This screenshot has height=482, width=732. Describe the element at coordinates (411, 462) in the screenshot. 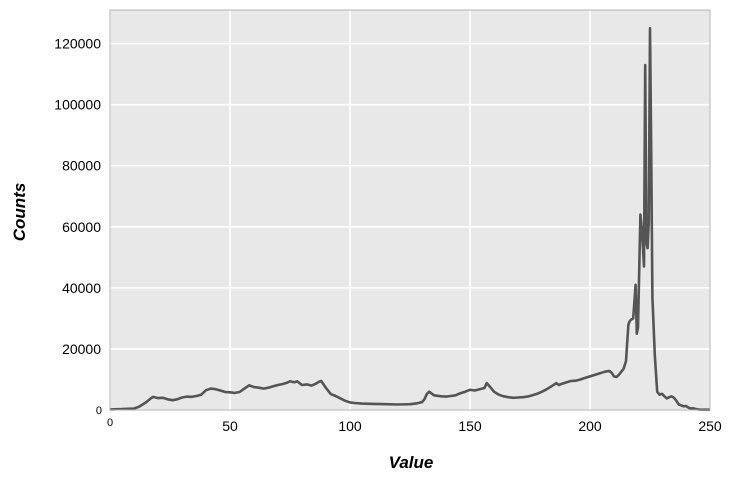

I see `x-axis-title: Value` at that location.